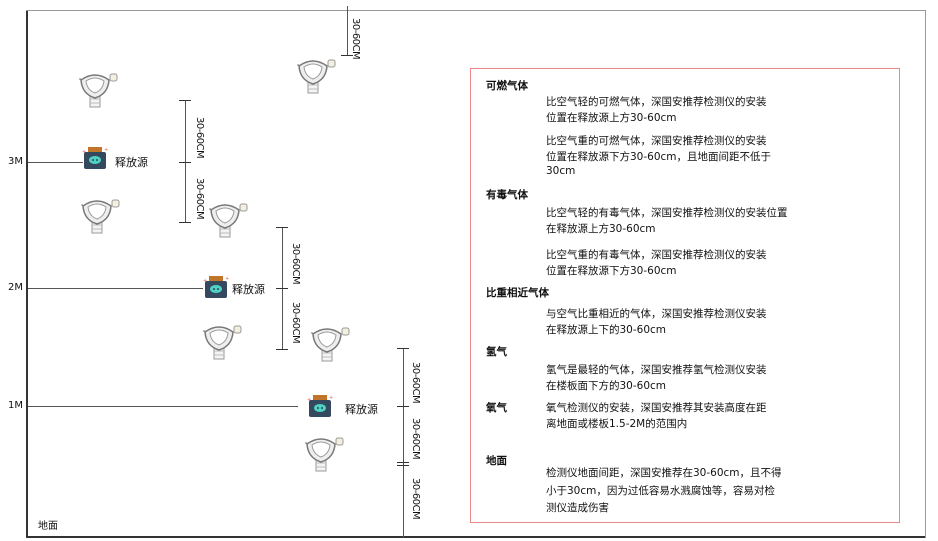 The image size is (938, 541). I want to click on level-line-2m, so click(115, 288).